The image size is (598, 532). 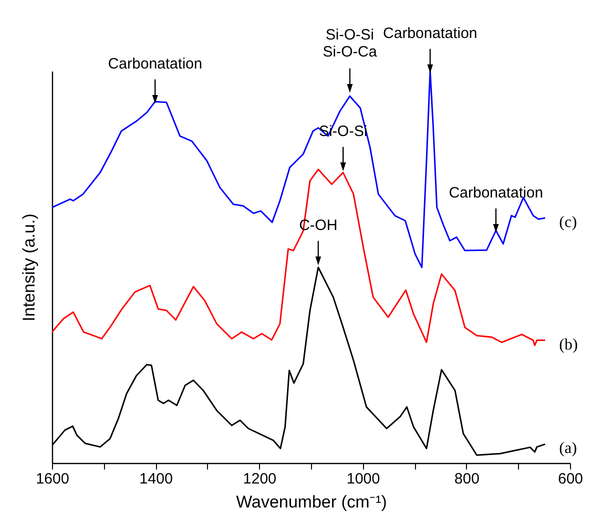 I want to click on y-axis-title: Intensity (a.u.), so click(x=29, y=268).